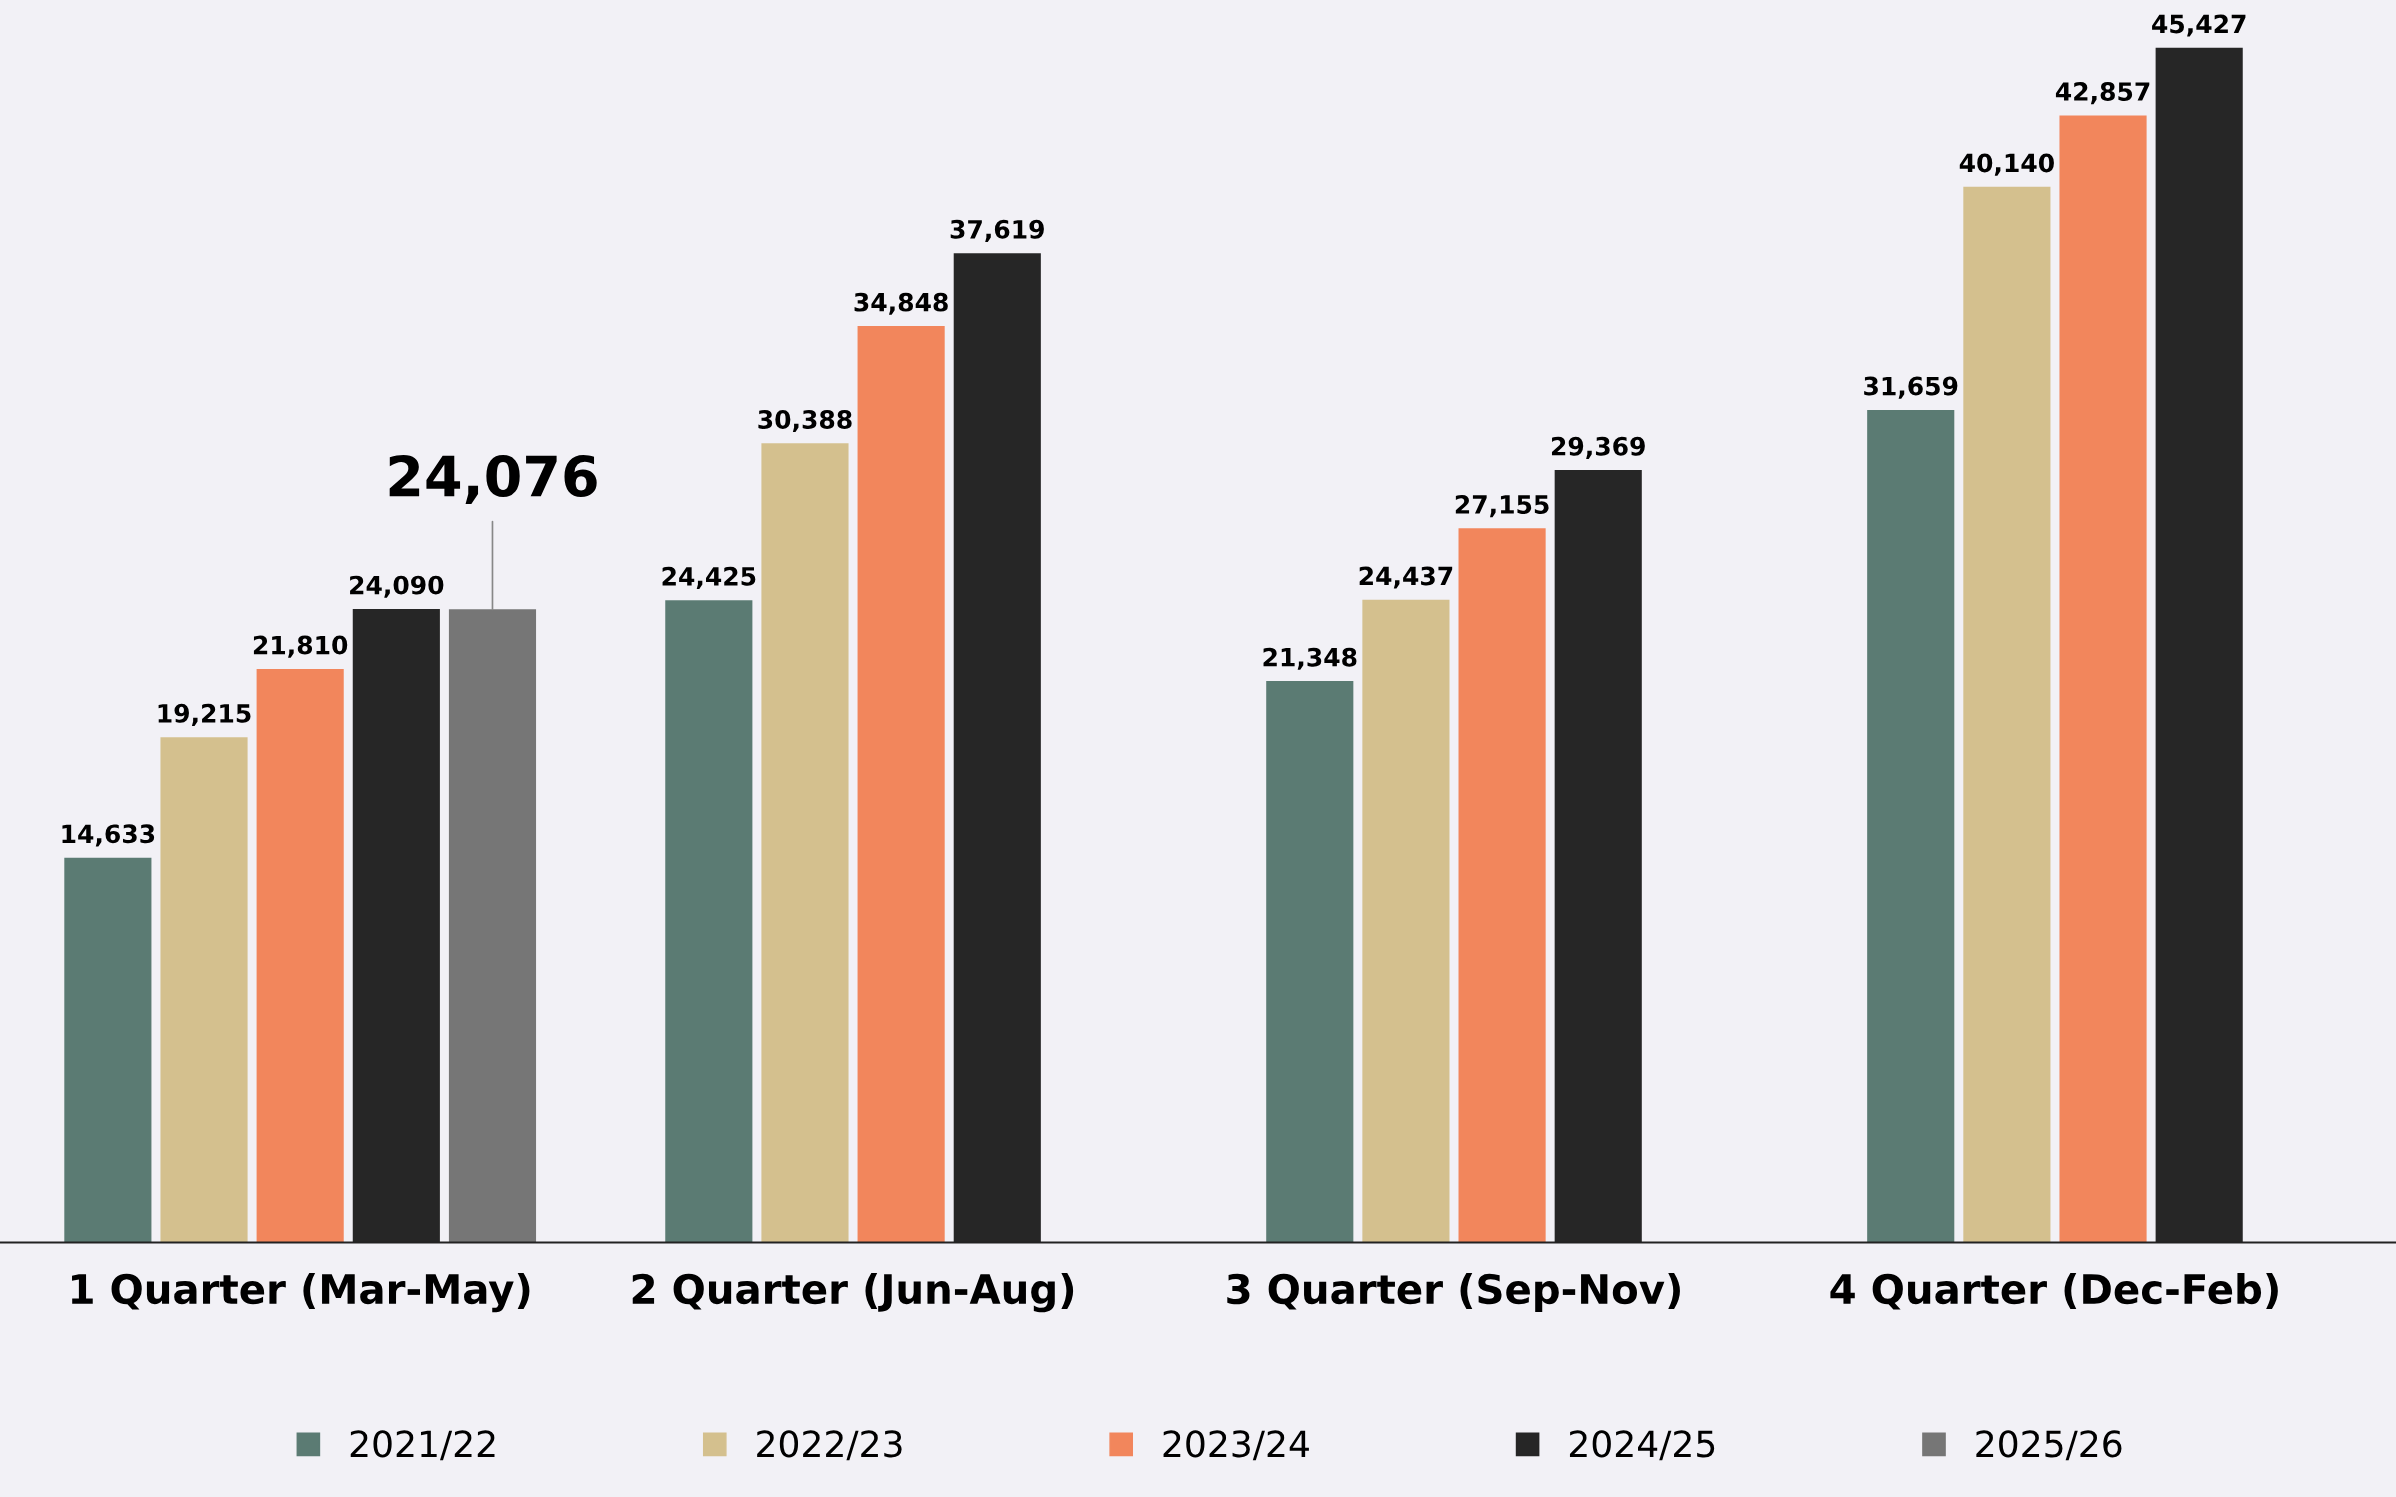  What do you see at coordinates (397, 586) in the screenshot?
I see `data-label: 24,090` at bounding box center [397, 586].